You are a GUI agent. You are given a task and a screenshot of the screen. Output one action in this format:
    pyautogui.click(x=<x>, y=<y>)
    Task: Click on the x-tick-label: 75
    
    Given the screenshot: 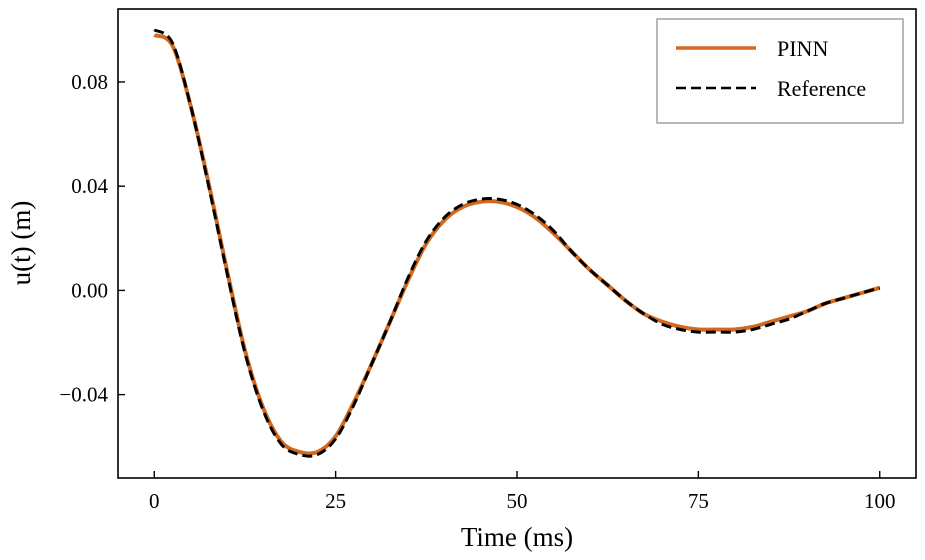 What is the action you would take?
    pyautogui.click(x=698, y=501)
    